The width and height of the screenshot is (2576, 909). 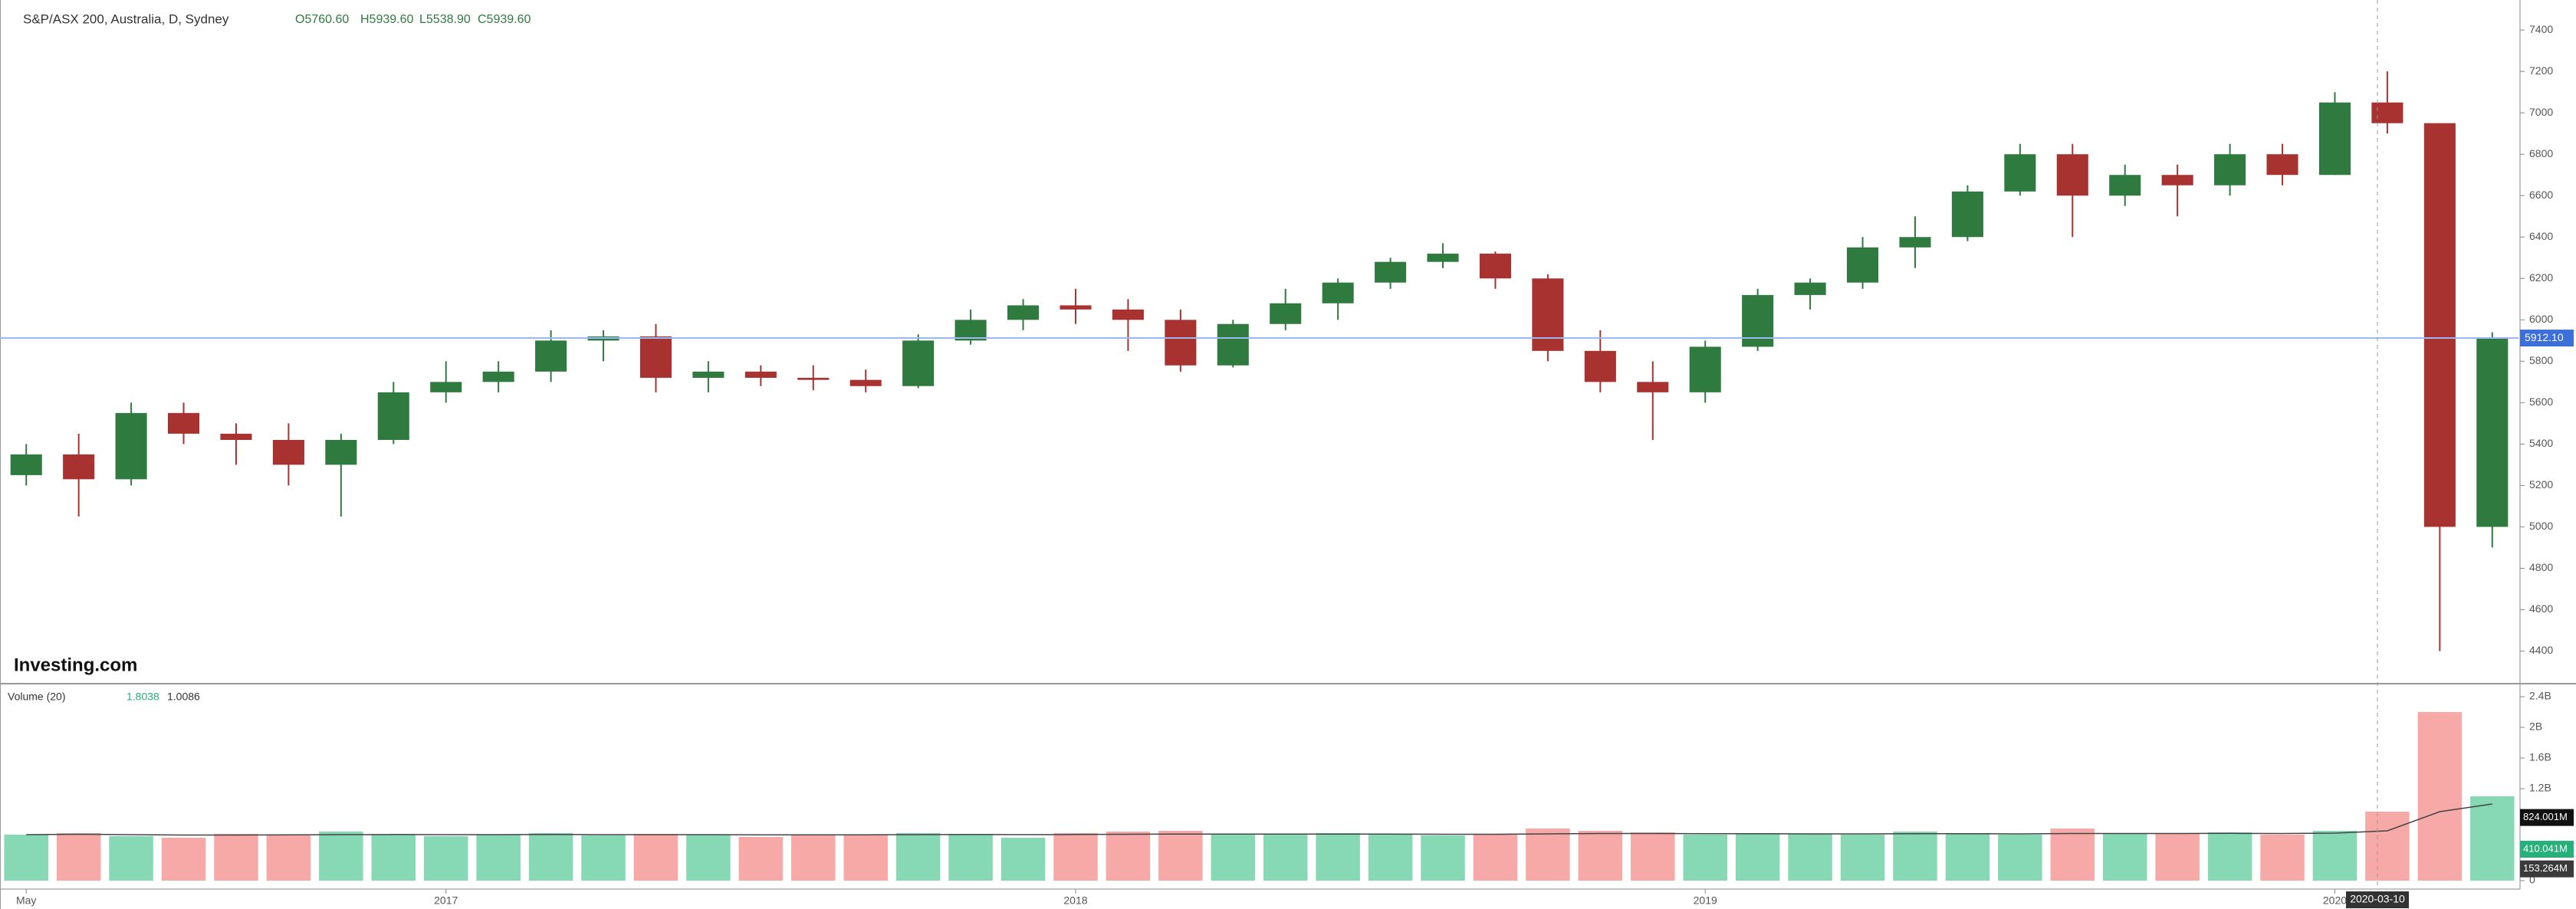 What do you see at coordinates (2377, 454) in the screenshot?
I see `crosshair: 2020-03-10` at bounding box center [2377, 454].